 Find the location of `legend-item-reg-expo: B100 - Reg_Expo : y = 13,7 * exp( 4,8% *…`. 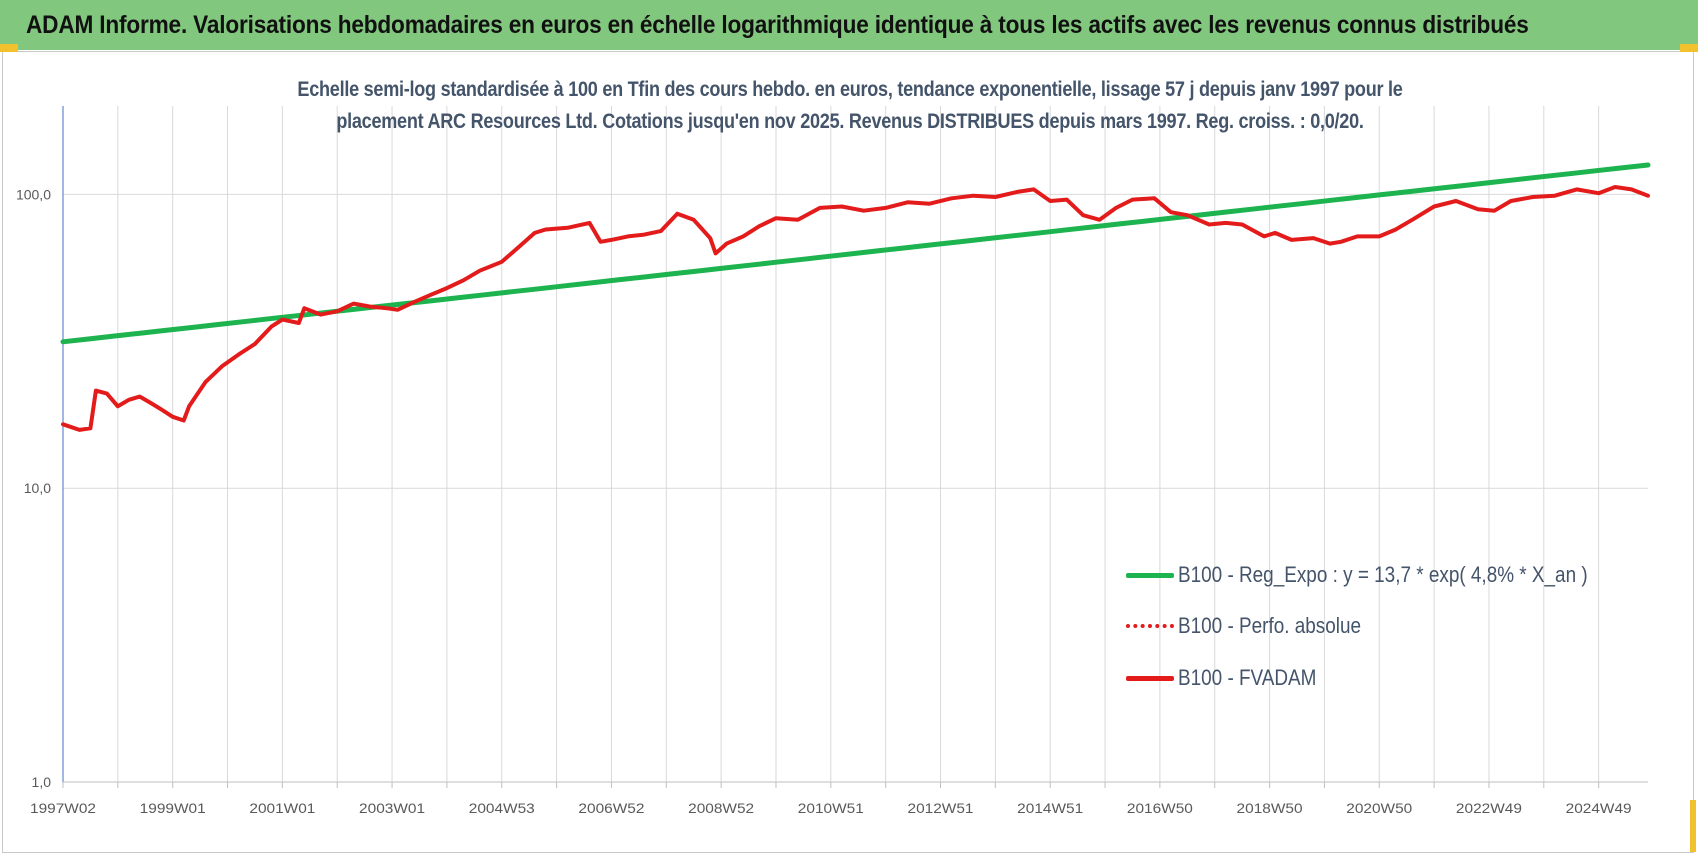

legend-item-reg-expo: B100 - Reg_Expo : y = 13,7 * exp( 4,8% *… is located at coordinates (1390, 575).